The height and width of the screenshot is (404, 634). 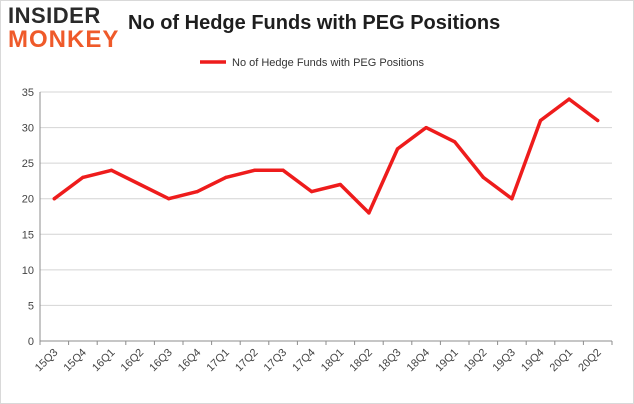 I want to click on y-tick-label: 15, so click(x=28, y=235).